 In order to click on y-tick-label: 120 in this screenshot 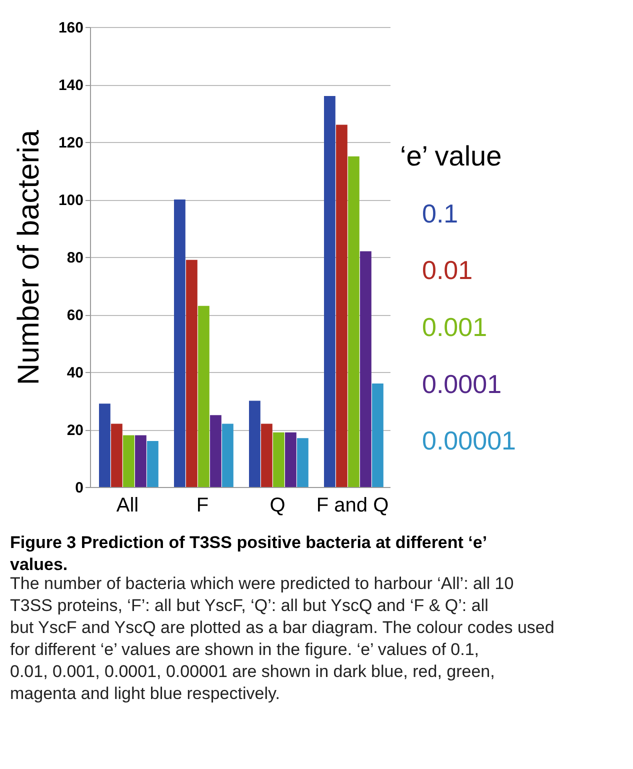, I will do `click(71, 143)`.